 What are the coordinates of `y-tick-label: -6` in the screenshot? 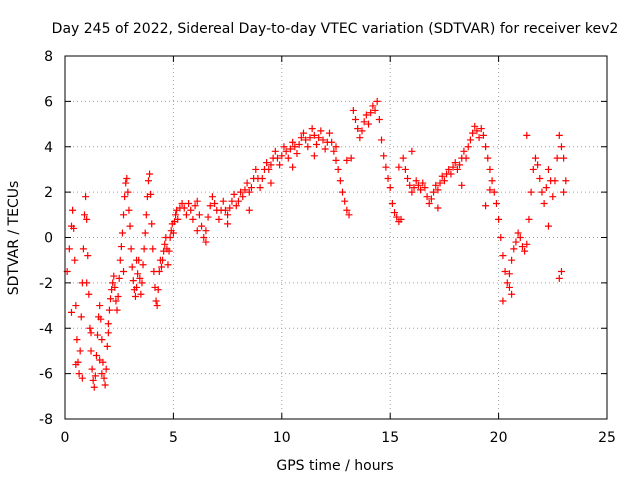 It's located at (46, 375).